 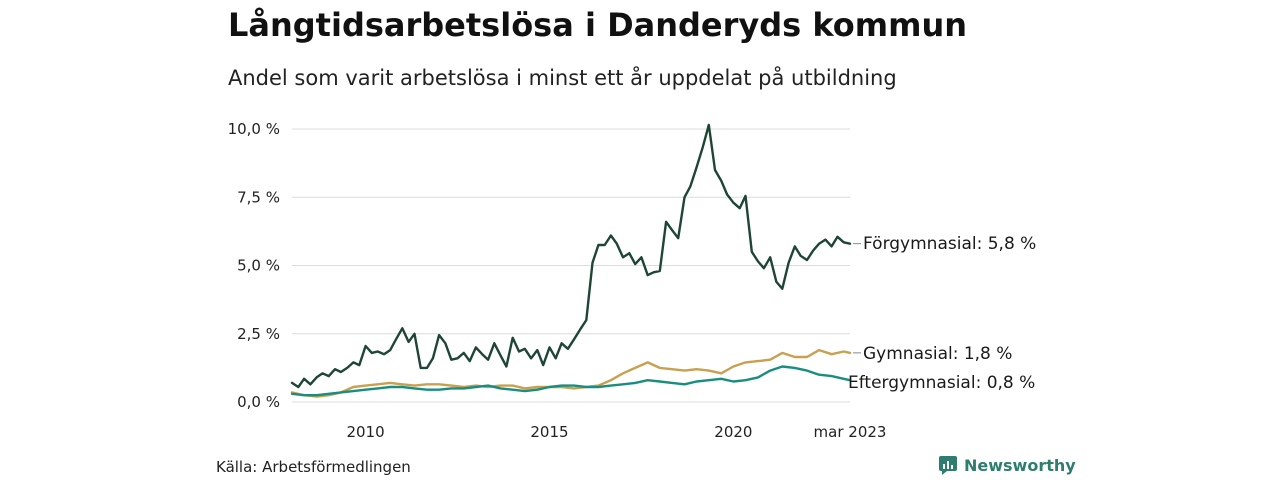 I want to click on end-label-gymnasial: Gymnasial: 1,8 %, so click(x=937, y=354).